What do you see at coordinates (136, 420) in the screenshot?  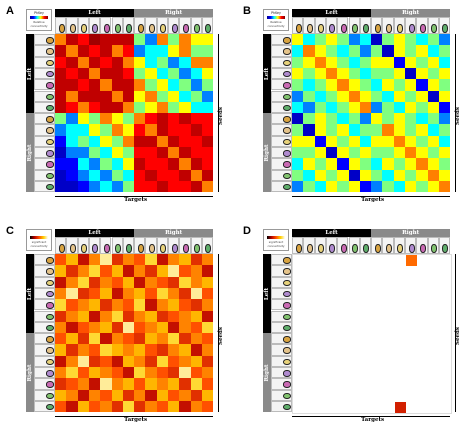 I see `targets-axis-label: Targets` at bounding box center [136, 420].